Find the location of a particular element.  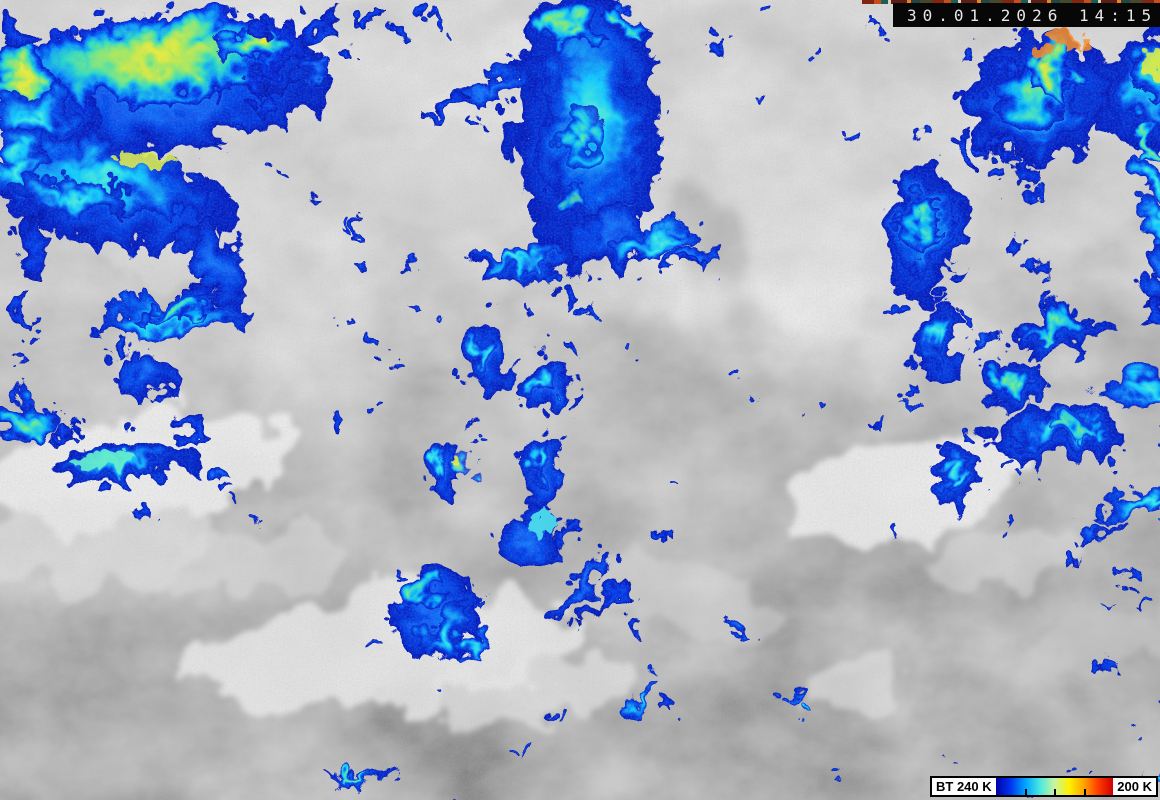

timestamp-bar: 30.01.2026 14:15 is located at coordinates (1026, 15).